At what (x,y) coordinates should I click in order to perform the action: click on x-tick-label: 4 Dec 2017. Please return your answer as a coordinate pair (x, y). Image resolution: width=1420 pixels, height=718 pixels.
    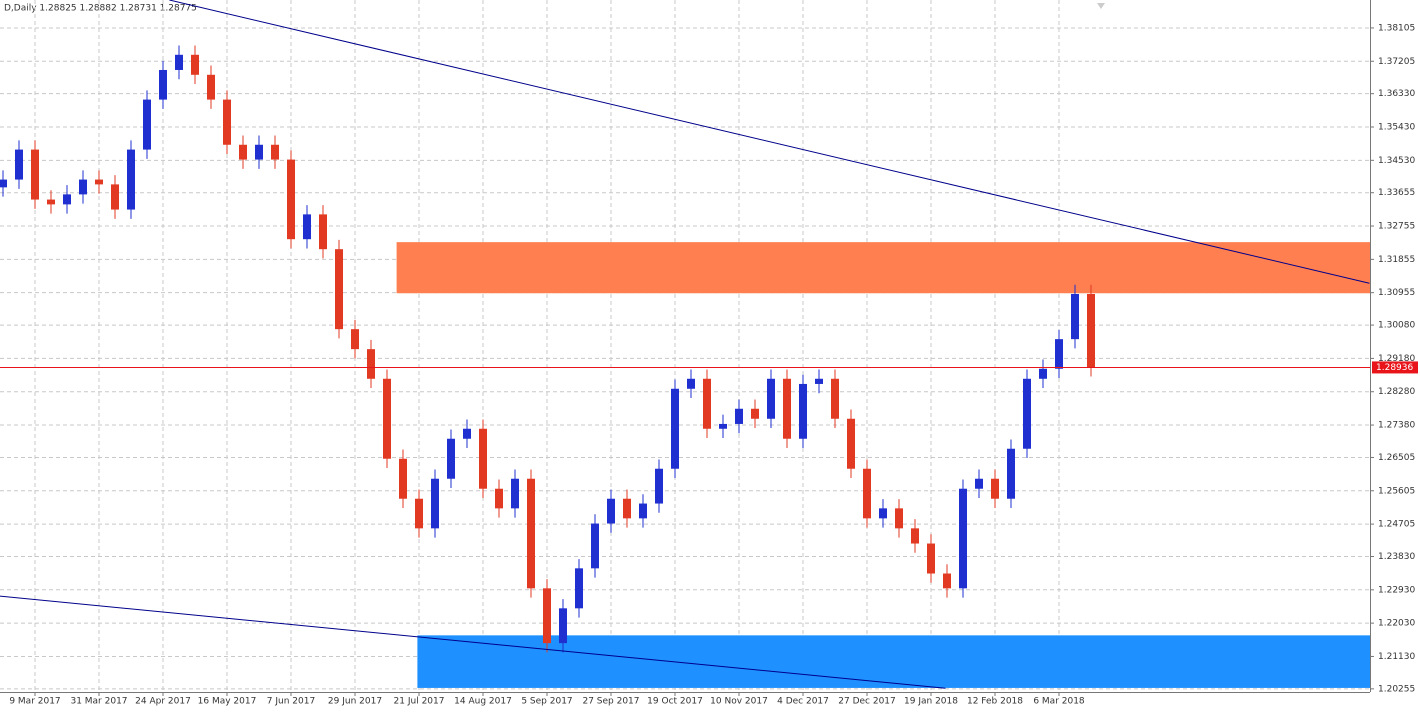
    Looking at the image, I should click on (803, 702).